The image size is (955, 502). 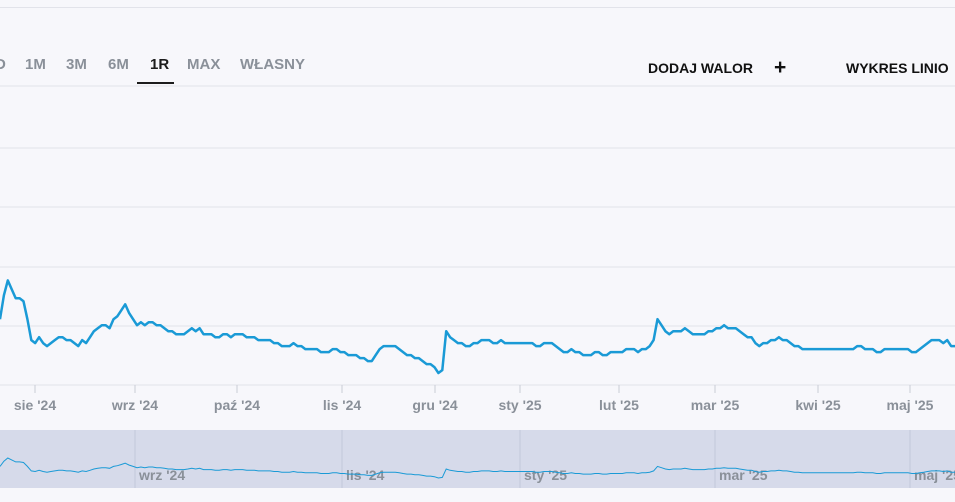 I want to click on x-tick-label: lis '24, so click(x=342, y=405).